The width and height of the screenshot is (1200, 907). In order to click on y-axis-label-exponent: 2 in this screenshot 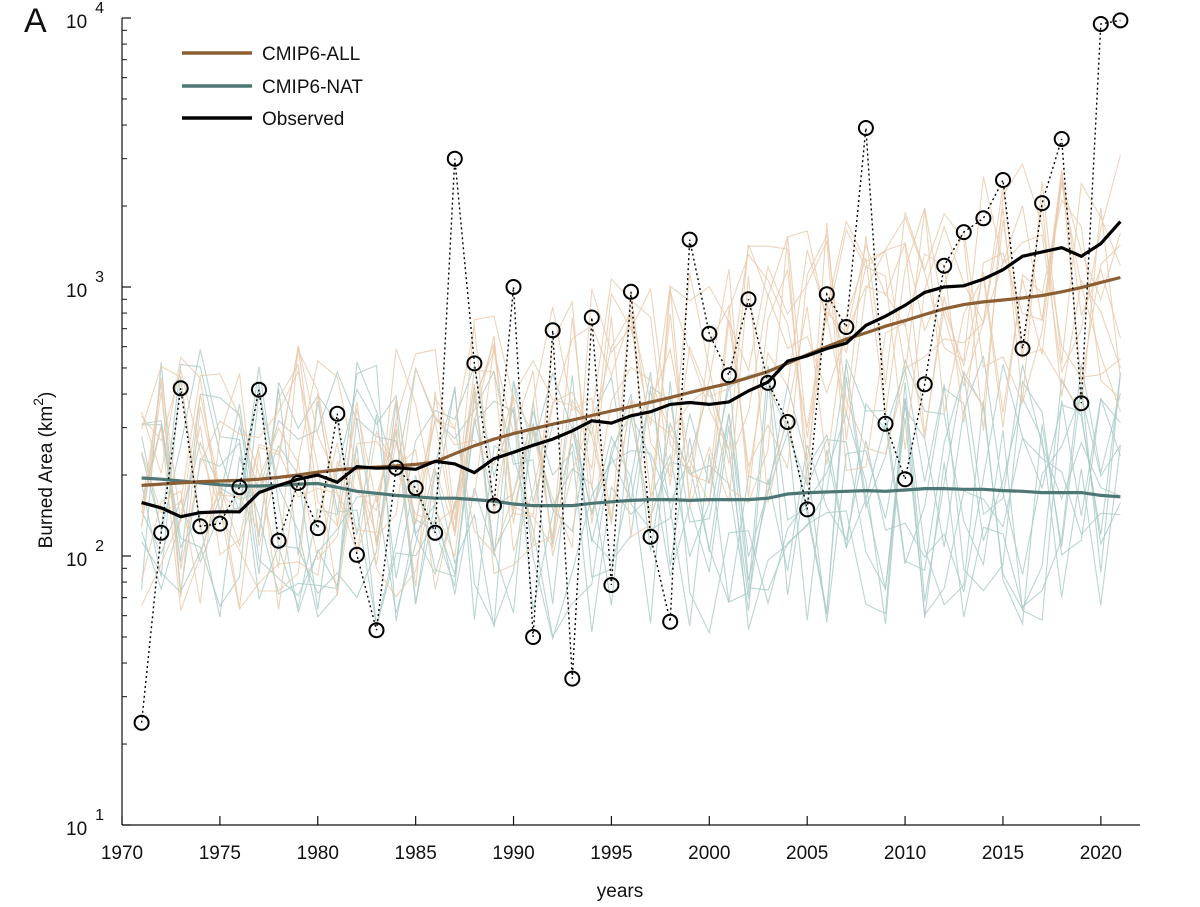, I will do `click(38, 402)`.